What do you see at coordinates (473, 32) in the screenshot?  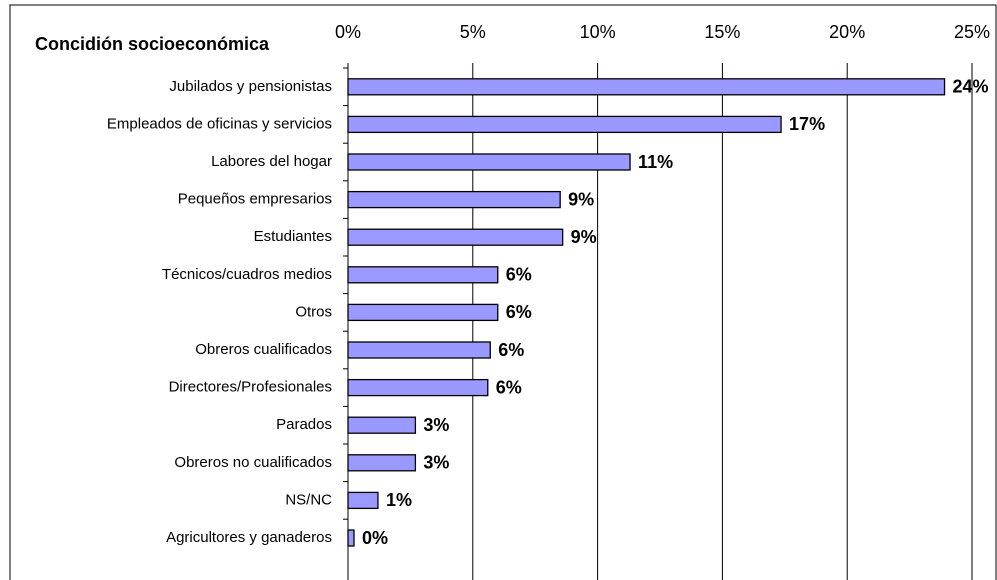 I see `x-tick-label: 5%` at bounding box center [473, 32].